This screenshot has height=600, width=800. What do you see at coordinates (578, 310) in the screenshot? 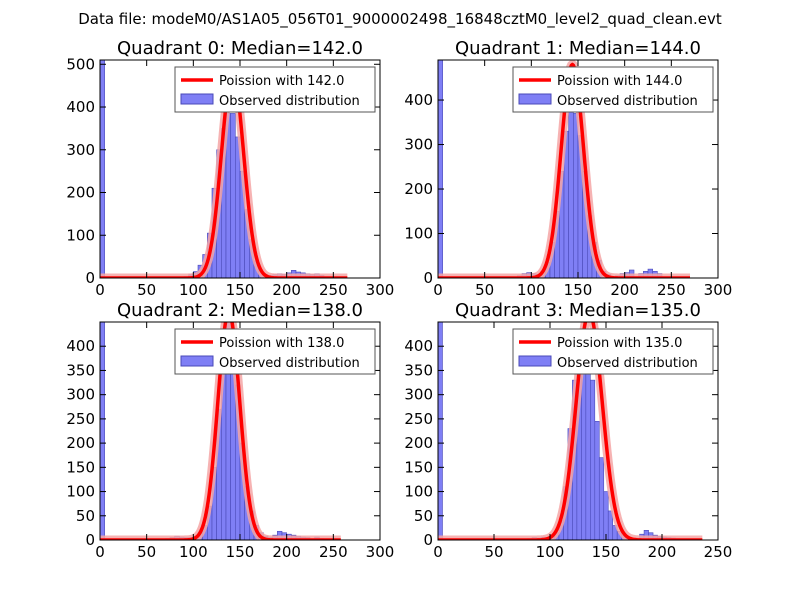
I see `chart-title: Quadrant 3: Median=135.0` at bounding box center [578, 310].